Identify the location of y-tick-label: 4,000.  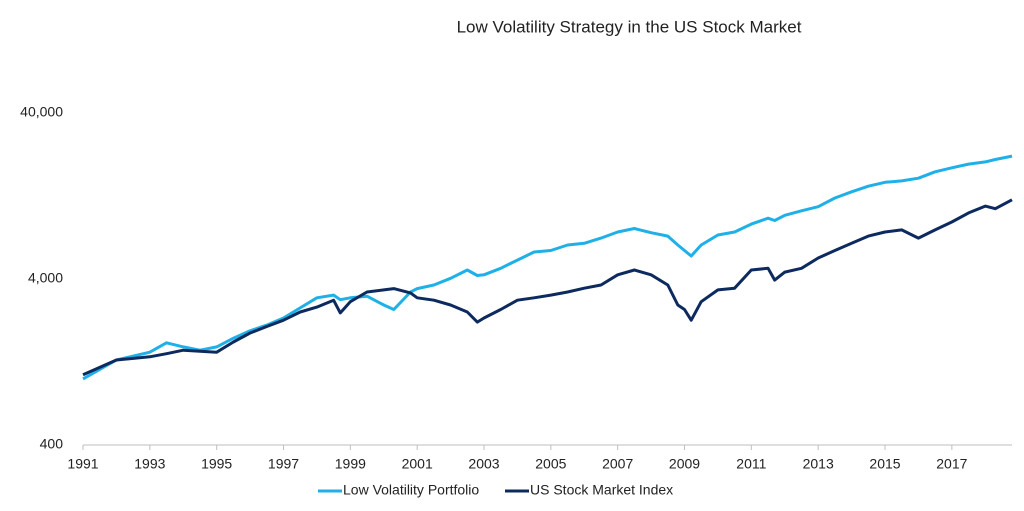
(45, 278).